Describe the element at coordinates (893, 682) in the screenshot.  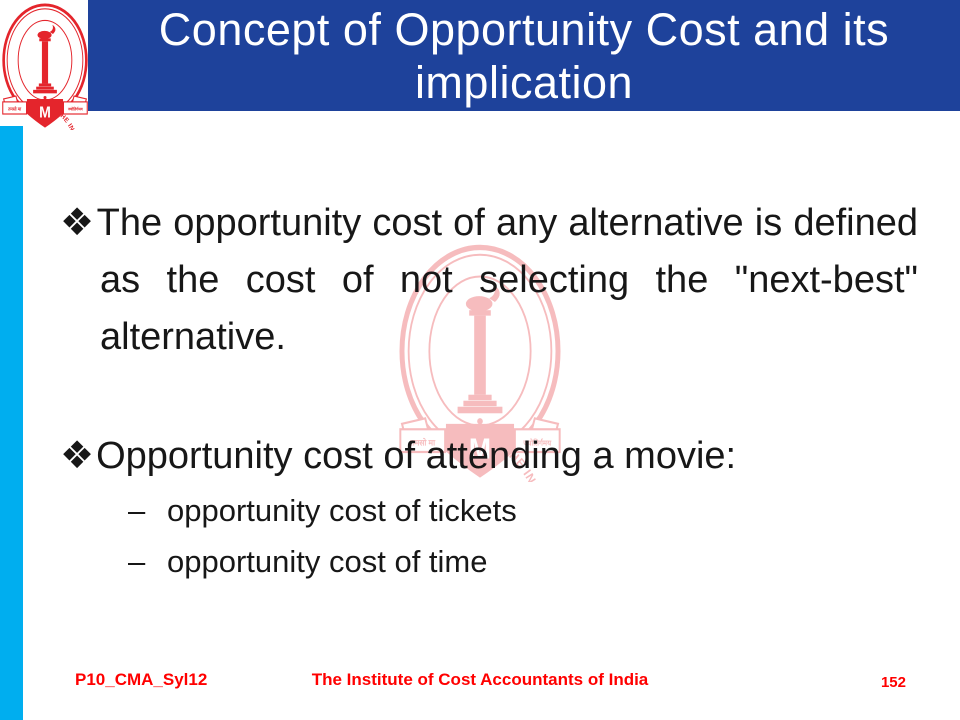
I see `page-number: 152` at that location.